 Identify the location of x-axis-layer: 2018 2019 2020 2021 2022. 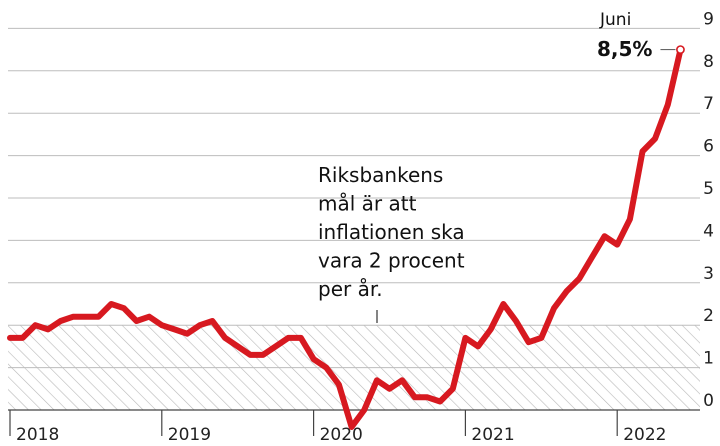
(354, 427).